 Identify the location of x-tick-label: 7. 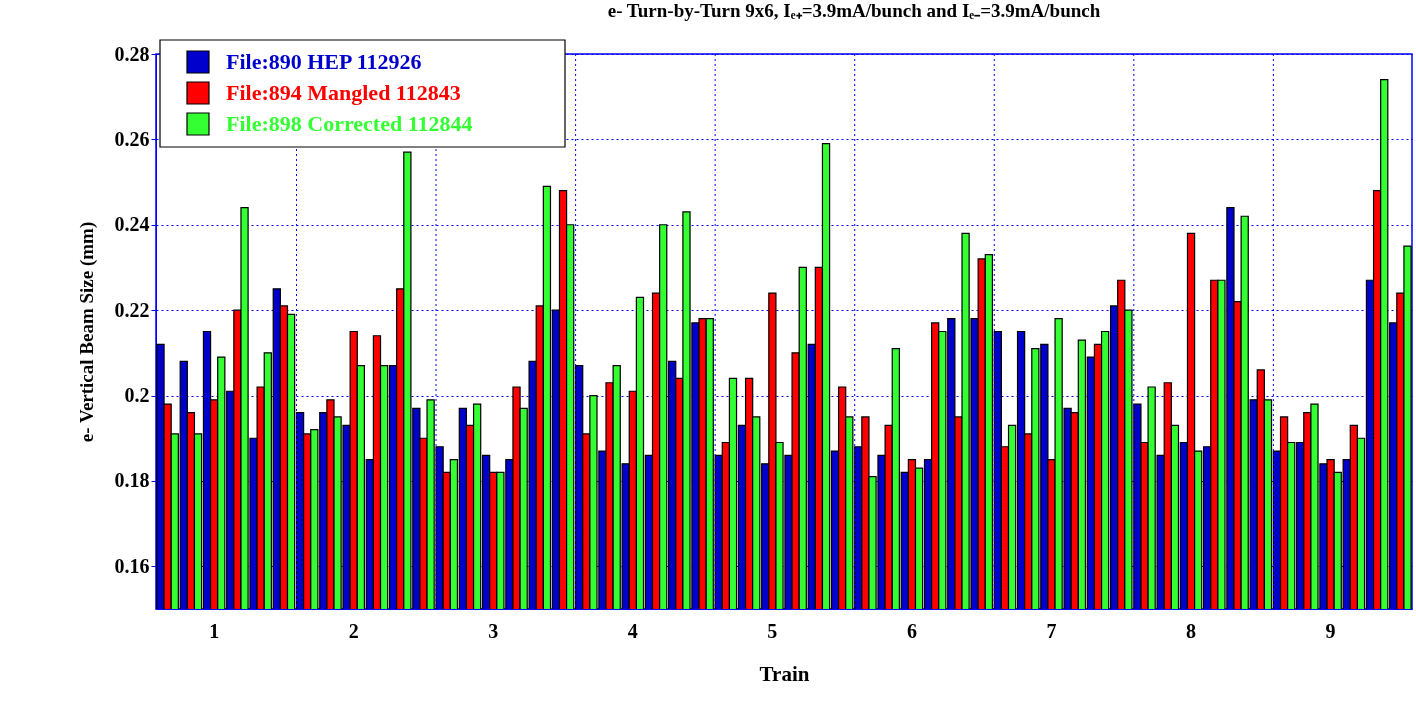
(1051, 630).